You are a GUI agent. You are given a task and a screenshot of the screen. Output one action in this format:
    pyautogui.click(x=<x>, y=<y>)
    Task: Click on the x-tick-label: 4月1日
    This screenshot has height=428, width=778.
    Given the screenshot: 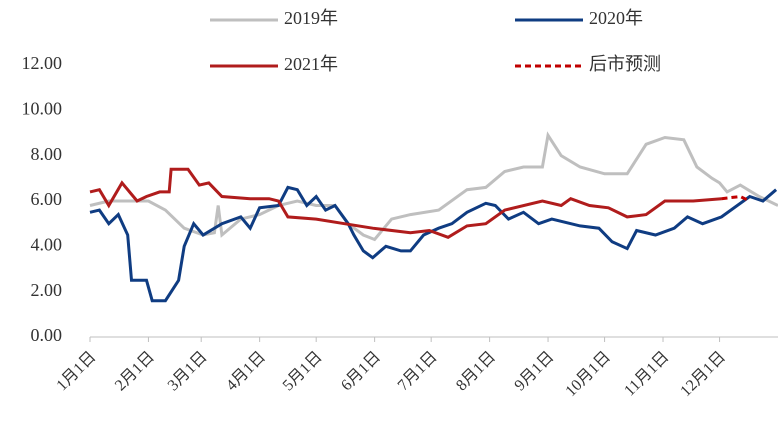 What is the action you would take?
    pyautogui.click(x=246, y=371)
    